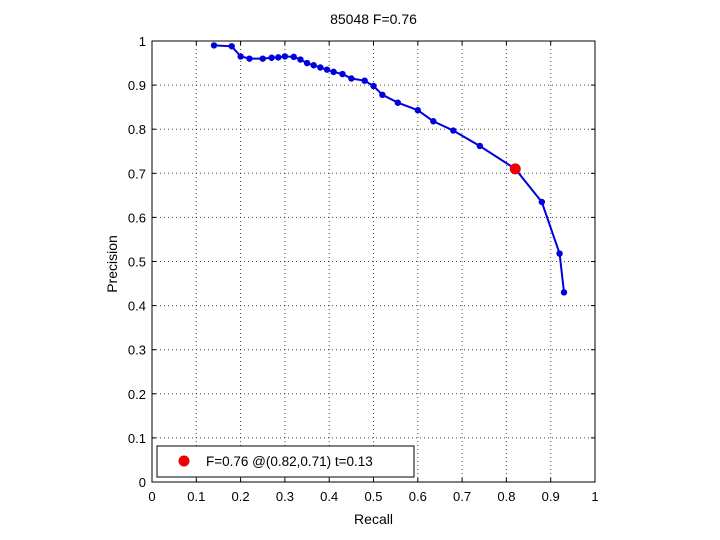 This screenshot has width=720, height=540. Describe the element at coordinates (196, 496) in the screenshot. I see `x-tick-label: 0.1` at that location.